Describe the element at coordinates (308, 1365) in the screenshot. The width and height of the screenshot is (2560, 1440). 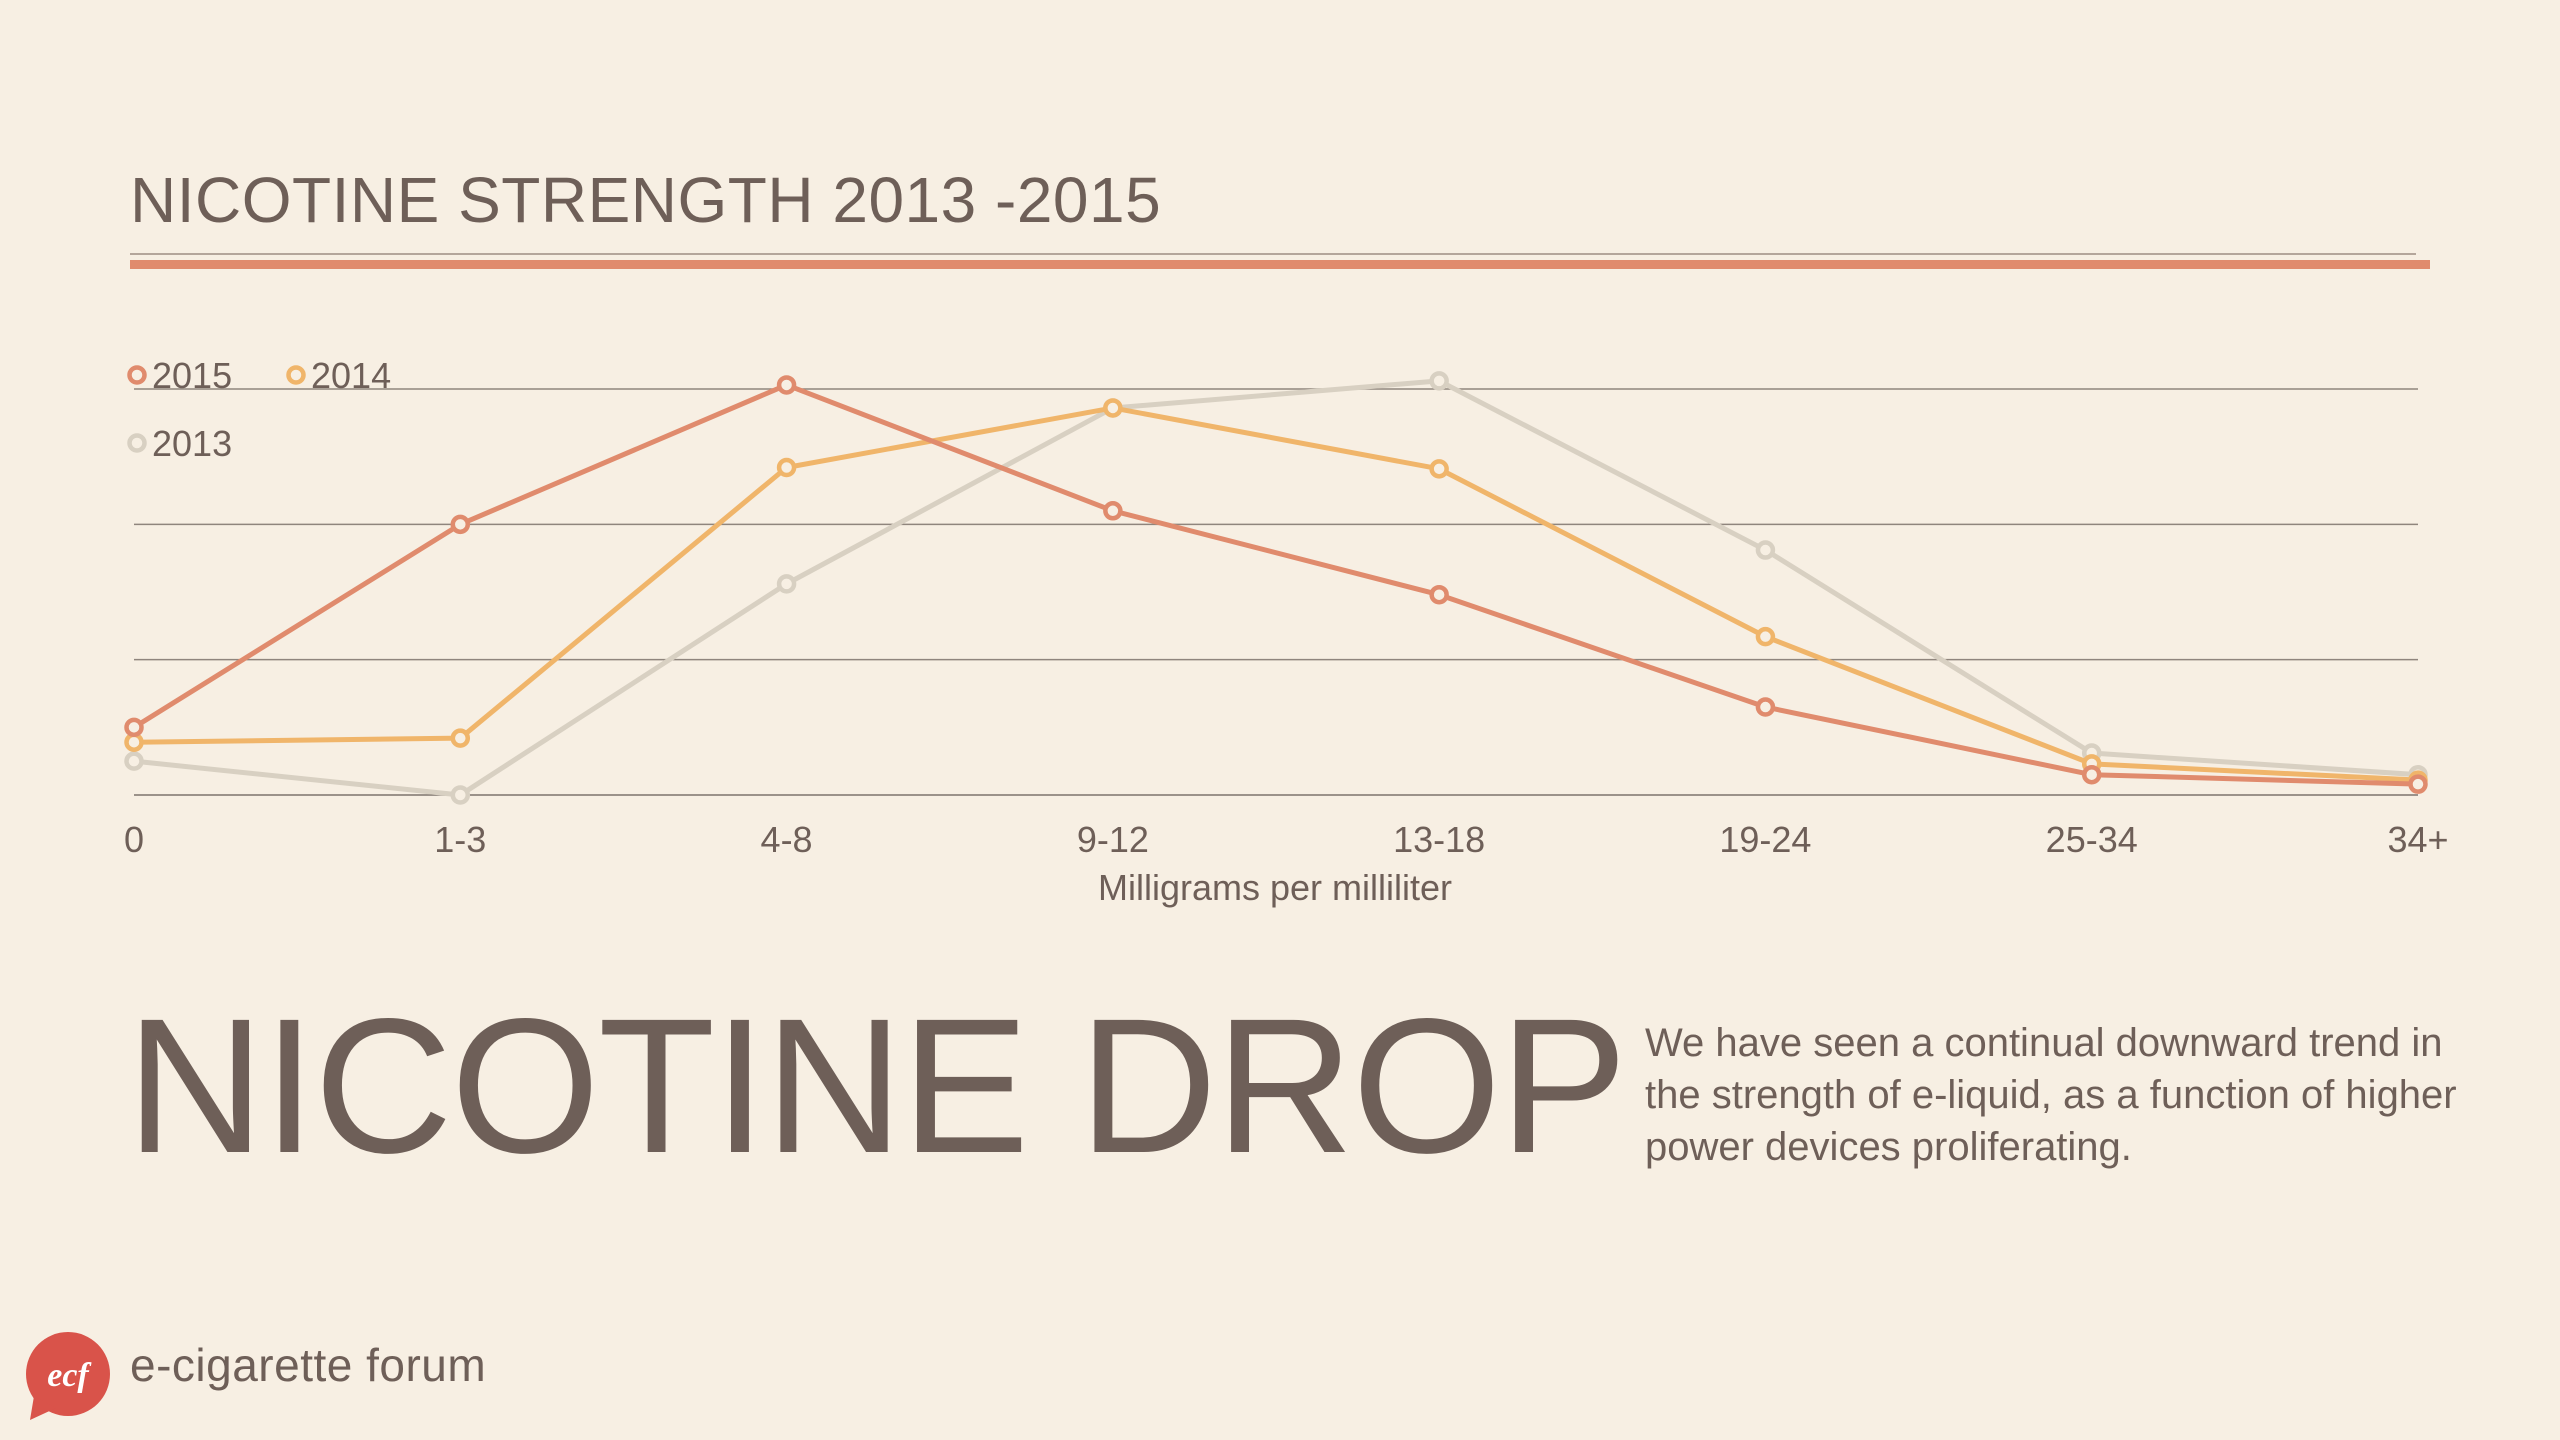
I see `brand-name: e-cigarette forum` at that location.